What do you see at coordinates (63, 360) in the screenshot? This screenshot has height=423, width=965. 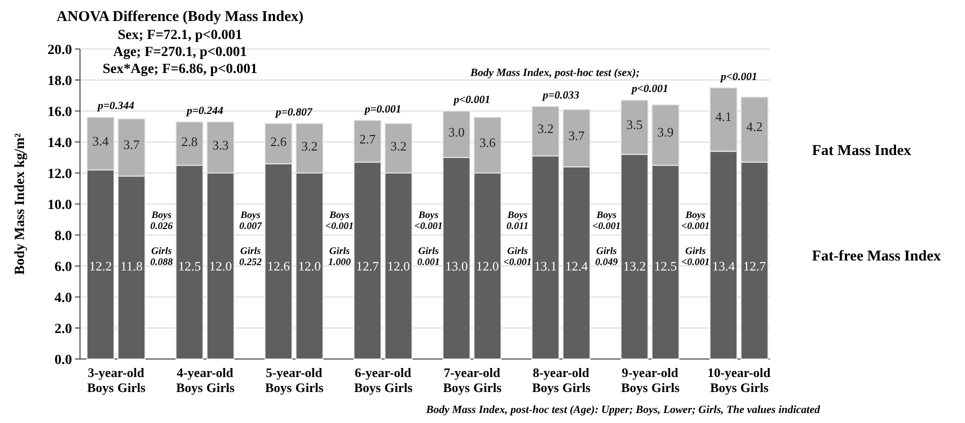 I see `y-tick-label: 0.0` at bounding box center [63, 360].